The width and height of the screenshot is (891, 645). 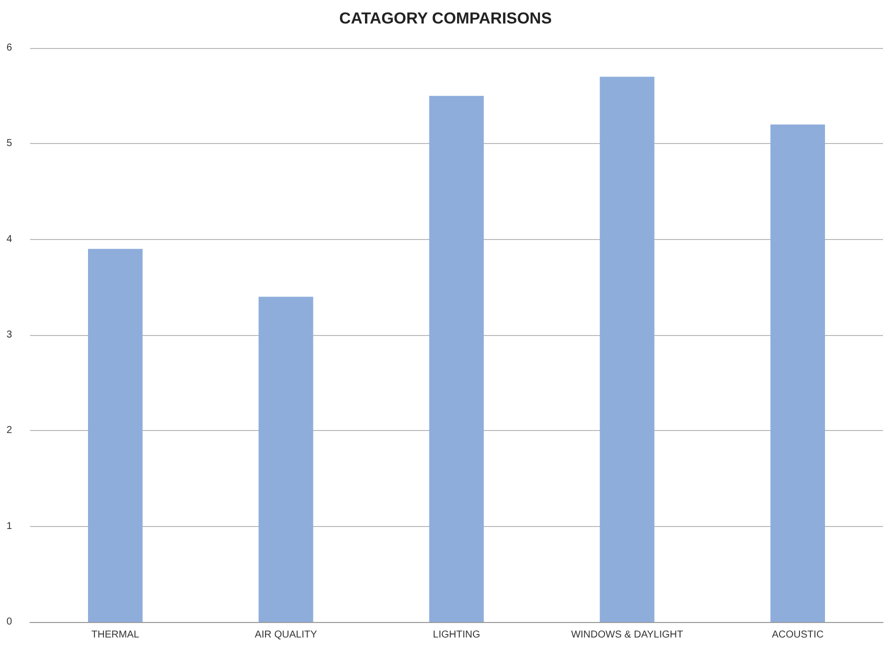 What do you see at coordinates (456, 635) in the screenshot?
I see `x-tick-label: LIGHTING` at bounding box center [456, 635].